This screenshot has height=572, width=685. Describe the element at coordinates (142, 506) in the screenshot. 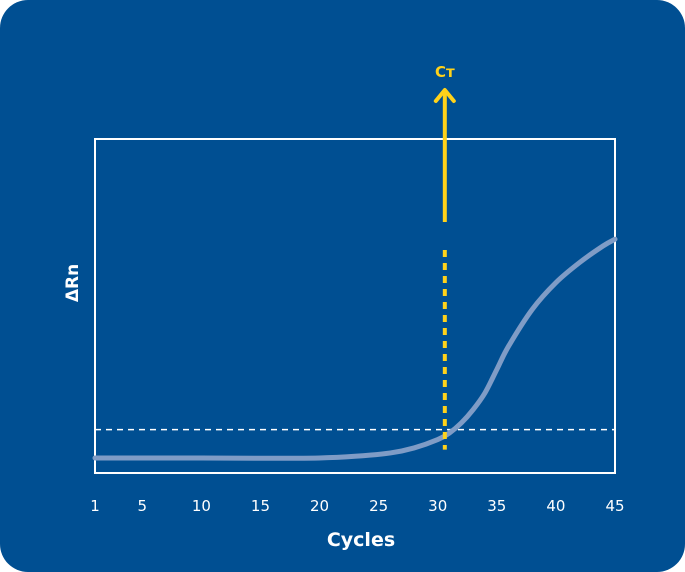

I see `x-tick-label: 5` at that location.